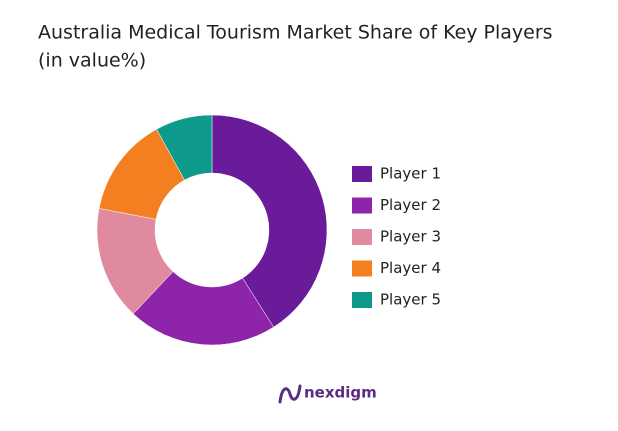  I want to click on legend-label: Player 5, so click(410, 300).